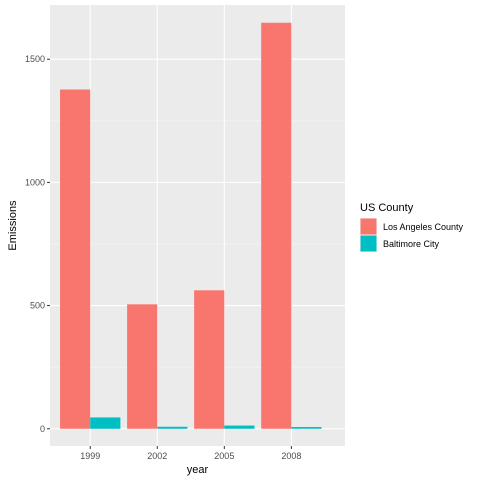  I want to click on bar-1999-baltimore, so click(105, 423).